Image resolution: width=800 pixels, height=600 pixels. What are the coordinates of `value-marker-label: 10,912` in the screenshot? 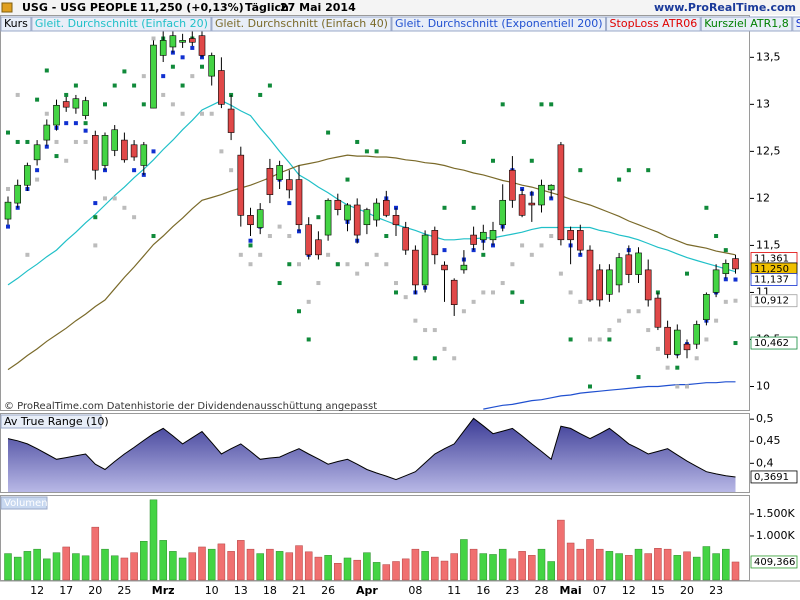 It's located at (771, 301).